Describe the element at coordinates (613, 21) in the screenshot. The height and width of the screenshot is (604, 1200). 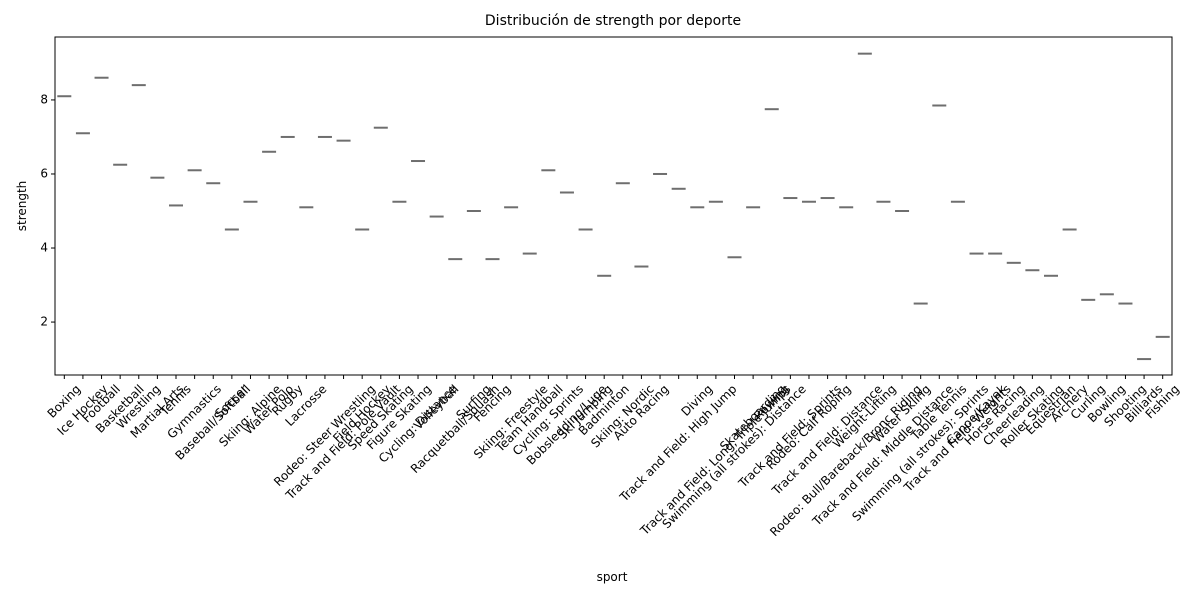
I see `chart-title: Distribución de strength por deporte` at that location.